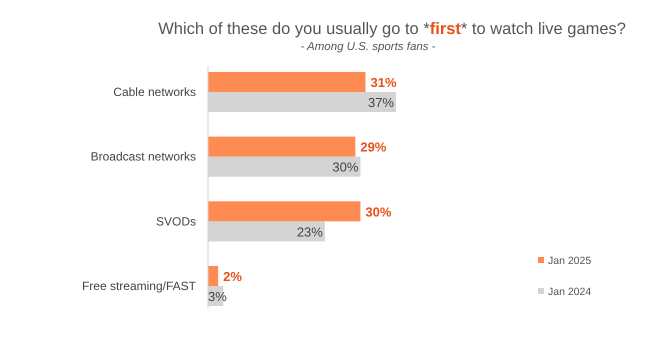 The height and width of the screenshot is (347, 660). Describe the element at coordinates (176, 221) in the screenshot. I see `y-tick-label: SVODs` at that location.